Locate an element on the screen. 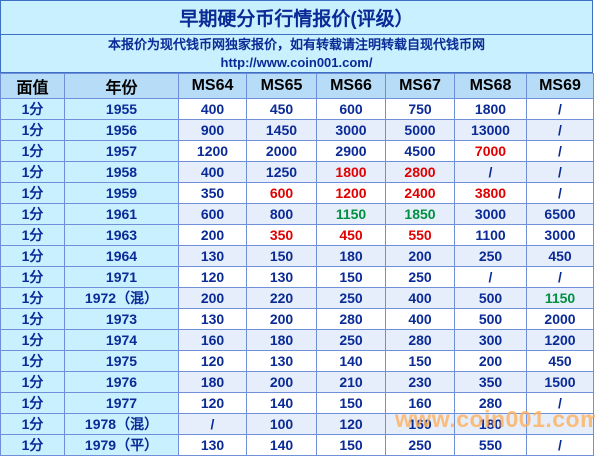  table-row: 1分 1956 900 1450 3000 5000 13000/ is located at coordinates (297, 130).